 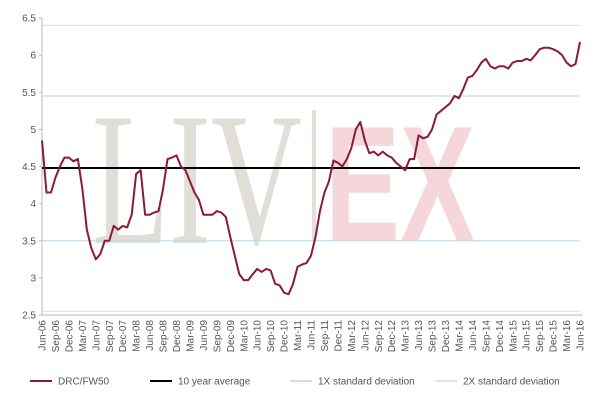 What do you see at coordinates (325, 336) in the screenshot?
I see `x-tick-label: Sep-11` at bounding box center [325, 336].